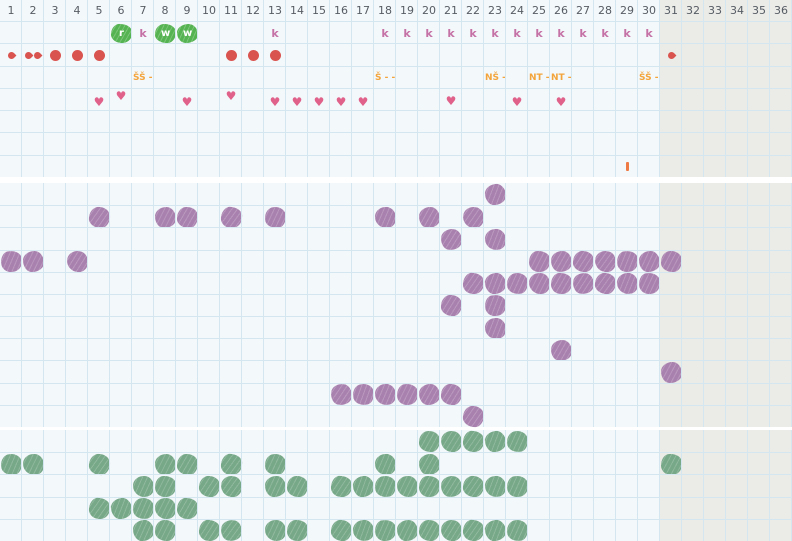 Image resolution: width=792 pixels, height=541 pixels. I want to click on flow-double-drop-icon, so click(33, 55).